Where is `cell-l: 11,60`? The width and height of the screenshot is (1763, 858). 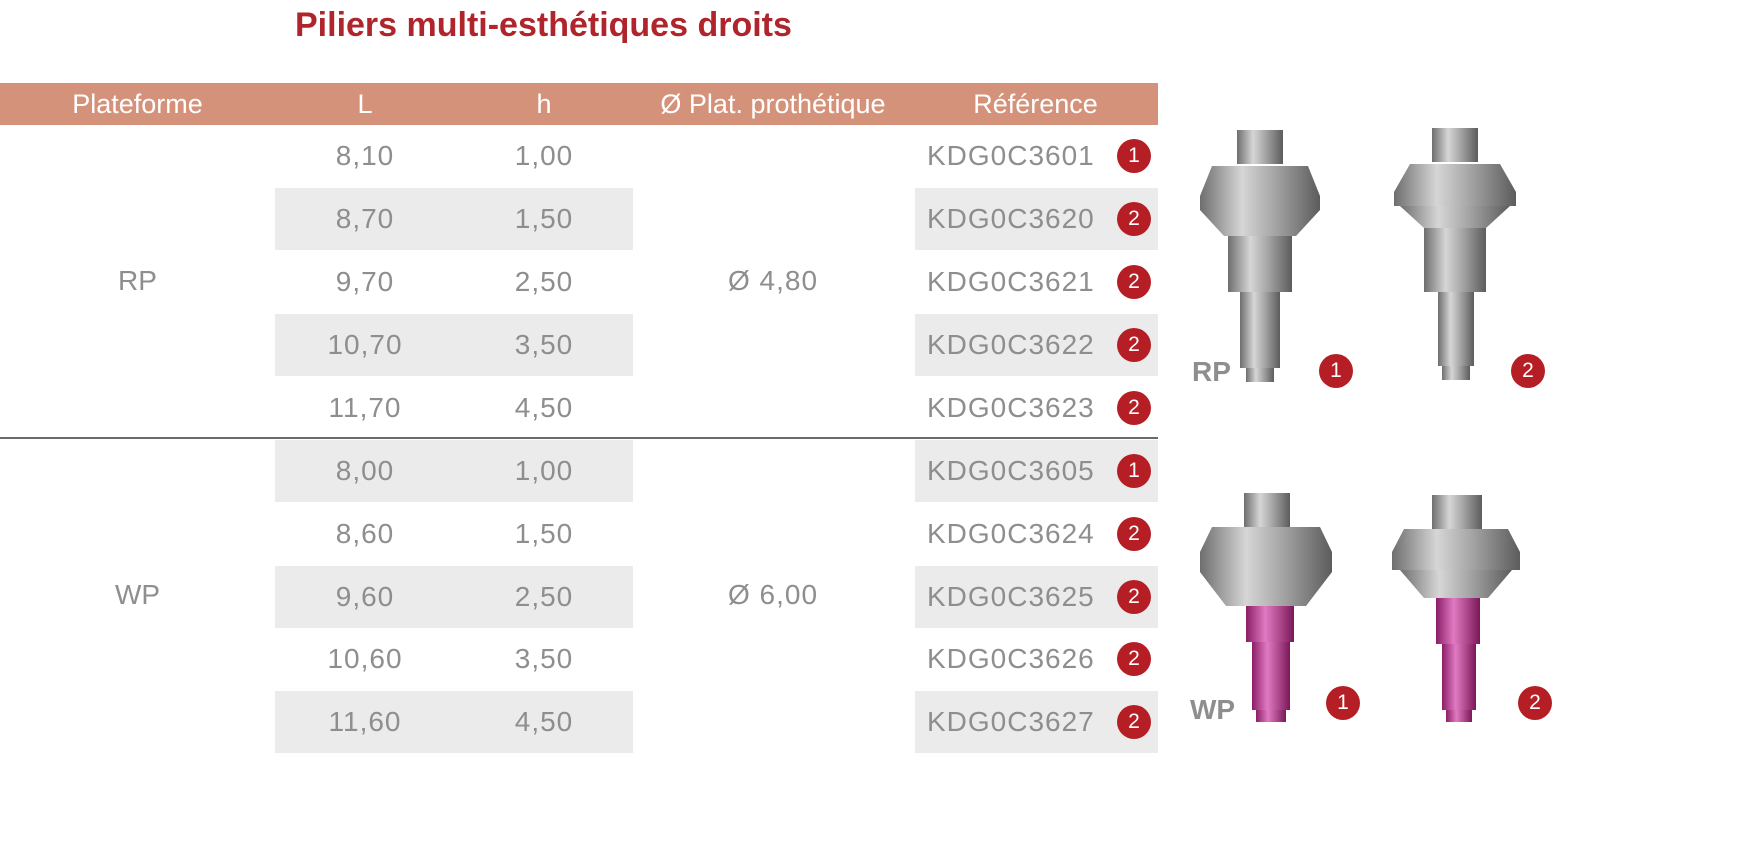 cell-l: 11,60 is located at coordinates (365, 721).